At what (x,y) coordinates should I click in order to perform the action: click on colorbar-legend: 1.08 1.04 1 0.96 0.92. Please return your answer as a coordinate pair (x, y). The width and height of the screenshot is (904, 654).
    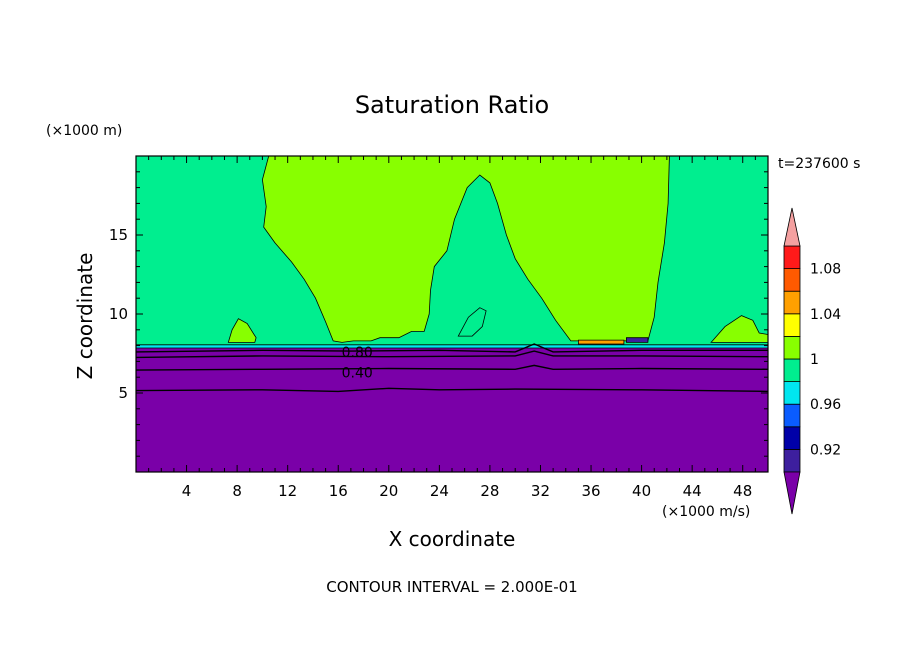
    Looking at the image, I should click on (812, 361).